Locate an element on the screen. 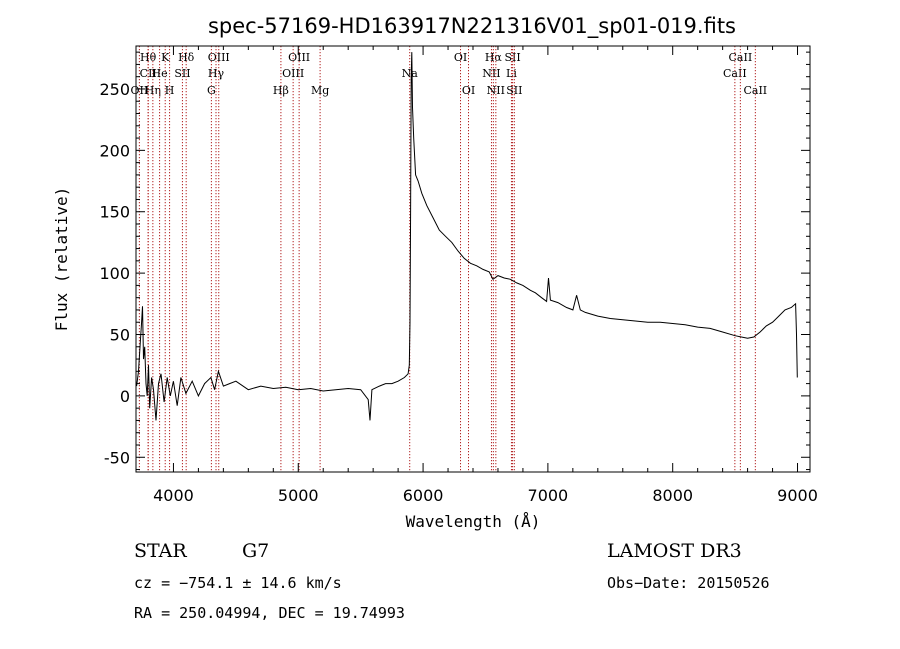  line-marker-label-21: NII is located at coordinates (496, 90).